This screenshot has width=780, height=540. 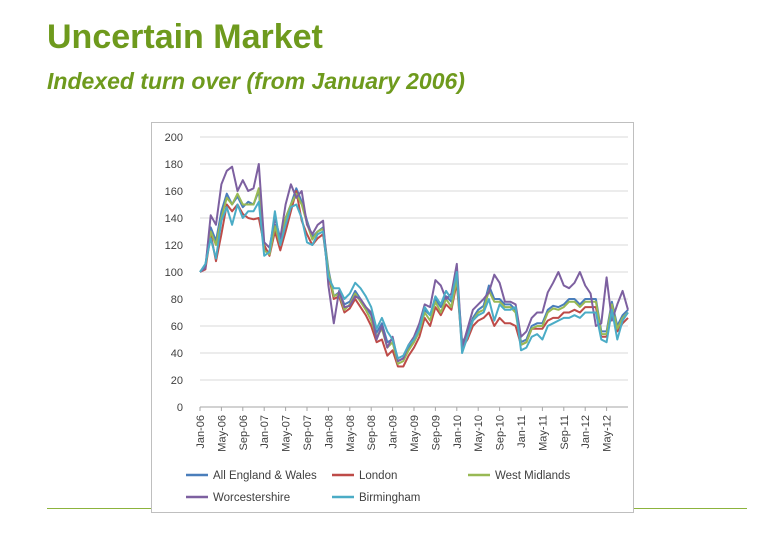 I want to click on y-tick-label: 100, so click(x=174, y=273).